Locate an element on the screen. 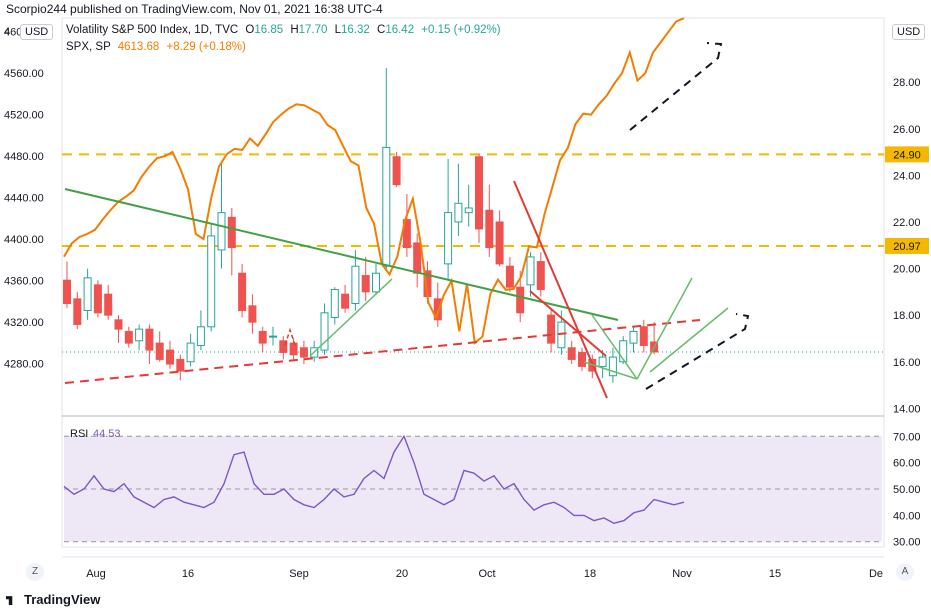 This screenshot has width=931, height=611. right-axis-tick: 22.00 is located at coordinates (907, 223).